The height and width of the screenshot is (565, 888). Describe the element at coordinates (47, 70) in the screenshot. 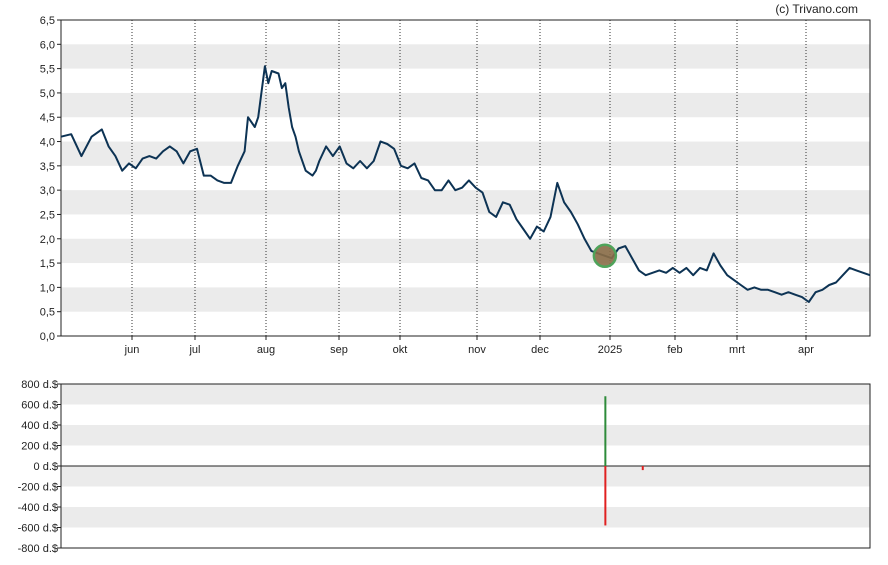

I see `y-tick-label: 5,5` at that location.